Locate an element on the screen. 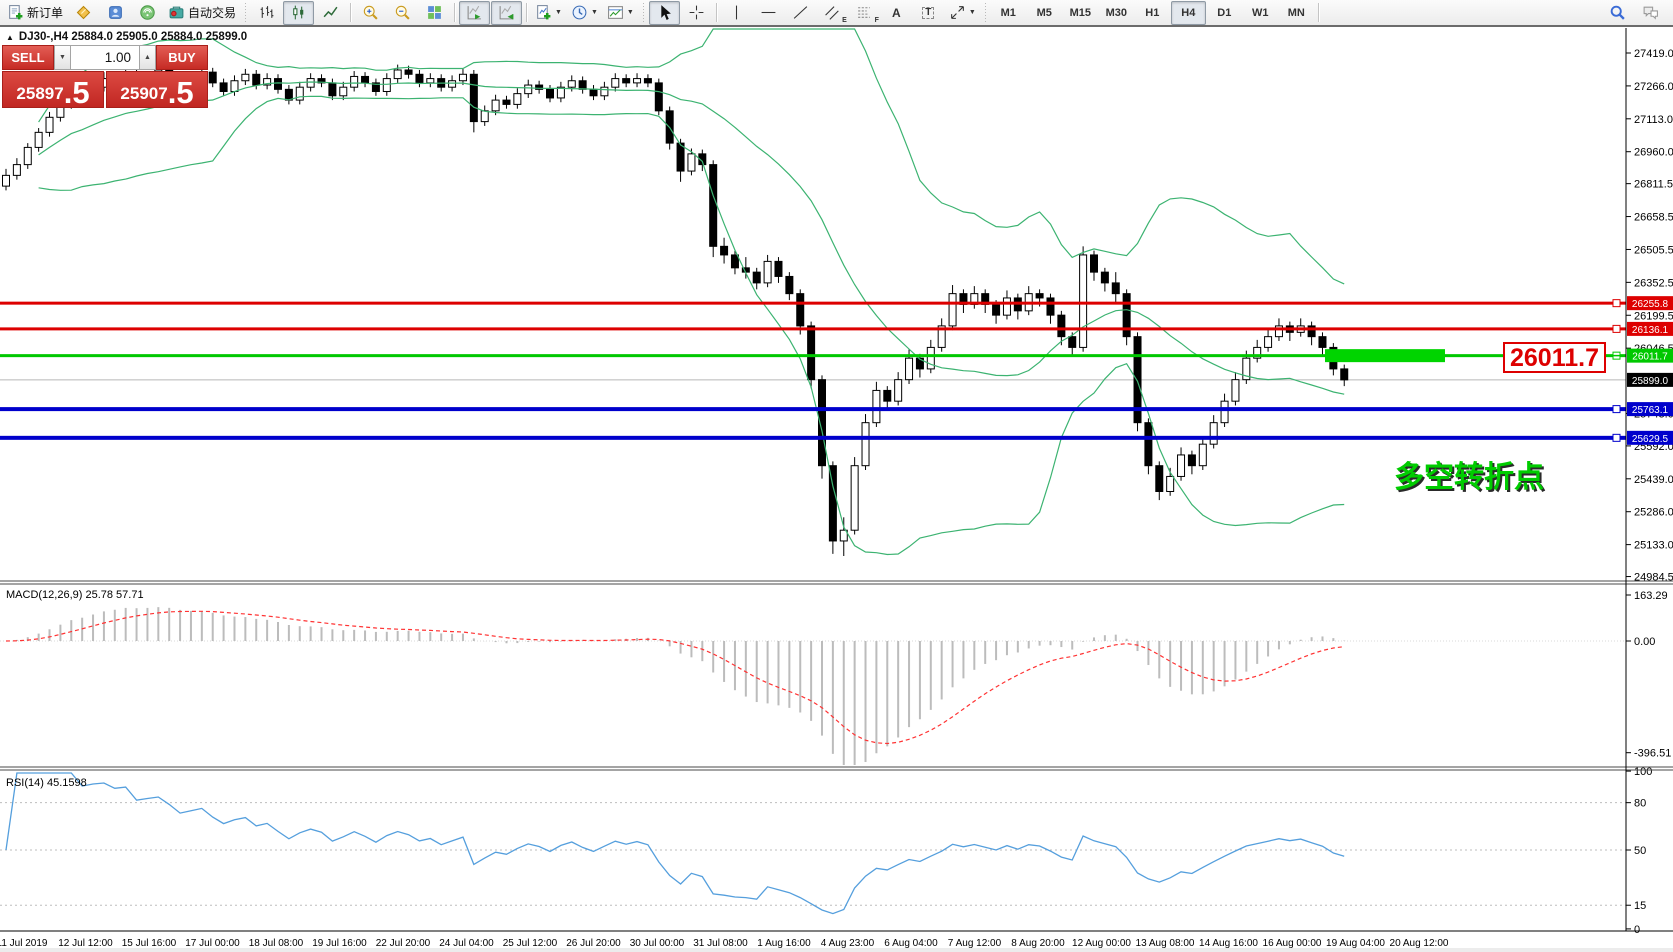  autotrading-button: 自动交易 is located at coordinates (202, 13).